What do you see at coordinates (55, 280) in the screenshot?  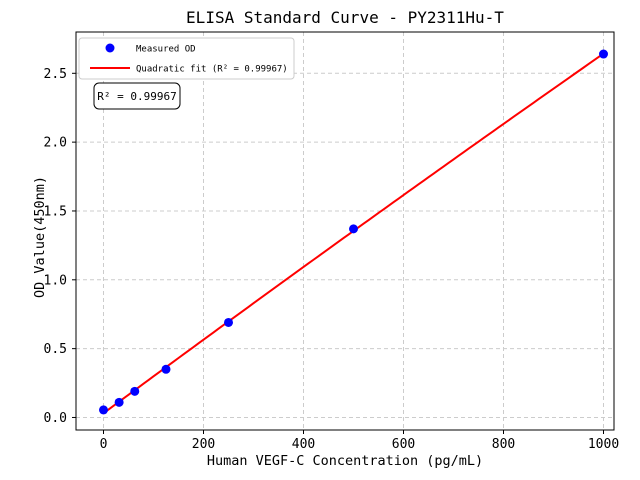 I see `y-tick-label: 1.0` at bounding box center [55, 280].